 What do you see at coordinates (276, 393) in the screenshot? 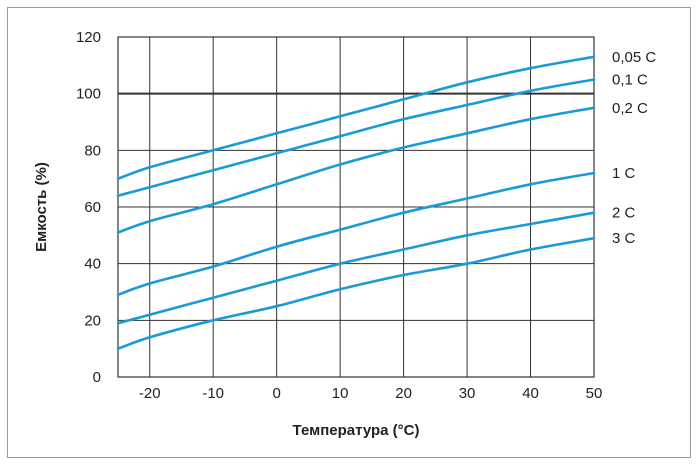
I see `x-tick-label: 0` at bounding box center [276, 393].